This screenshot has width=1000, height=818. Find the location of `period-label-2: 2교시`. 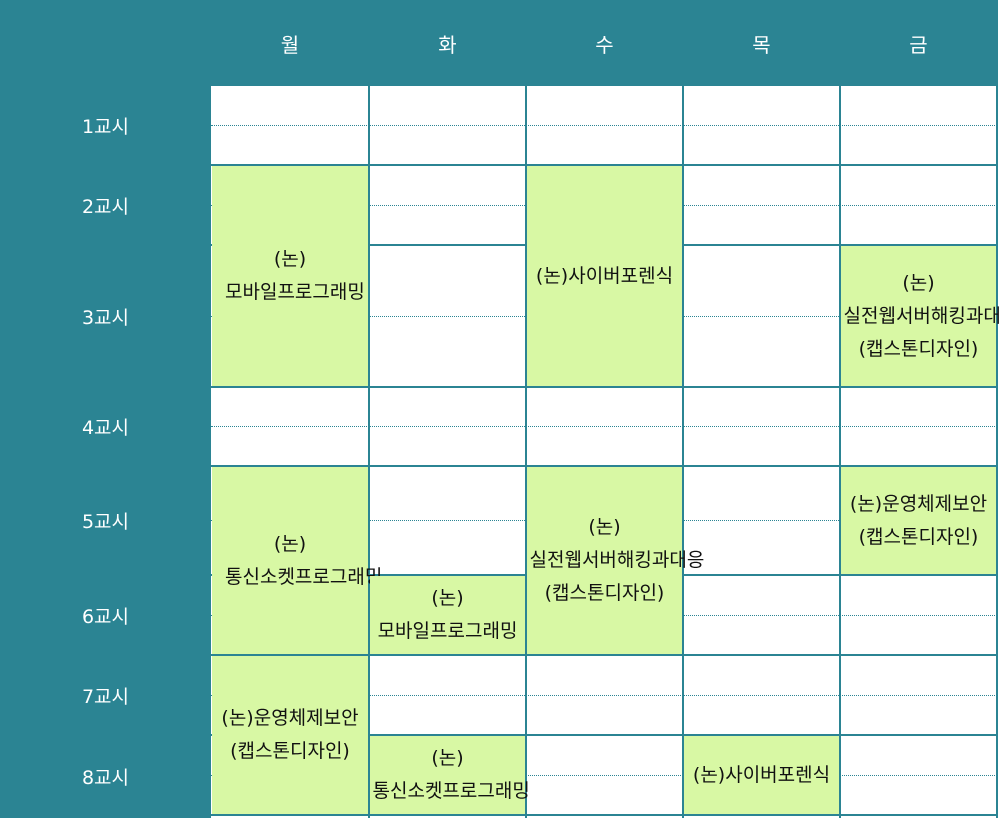

period-label-2: 2교시 is located at coordinates (105, 205).